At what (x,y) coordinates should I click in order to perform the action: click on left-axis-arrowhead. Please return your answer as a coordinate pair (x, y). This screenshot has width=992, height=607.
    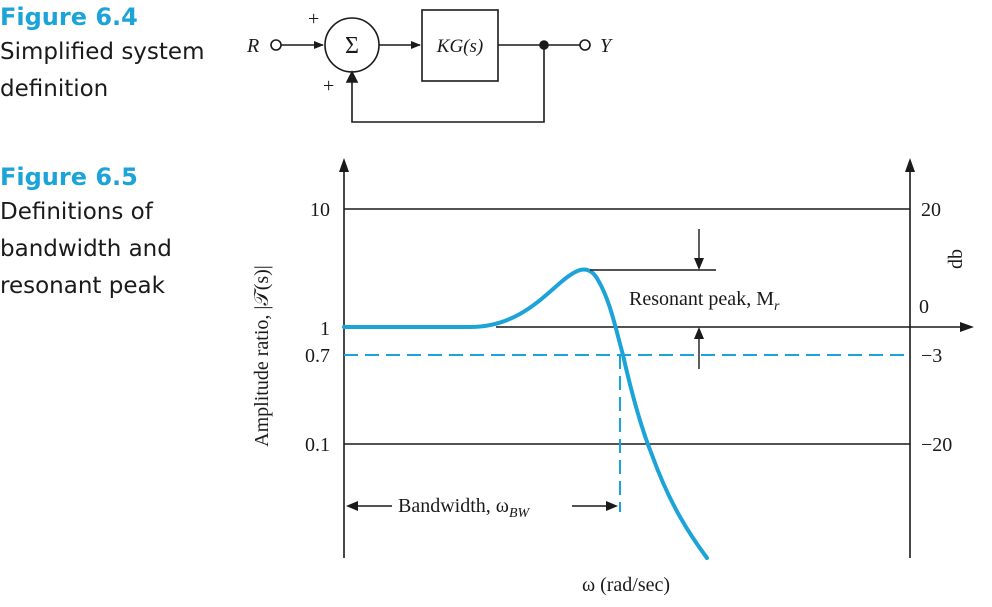
    Looking at the image, I should click on (344, 165).